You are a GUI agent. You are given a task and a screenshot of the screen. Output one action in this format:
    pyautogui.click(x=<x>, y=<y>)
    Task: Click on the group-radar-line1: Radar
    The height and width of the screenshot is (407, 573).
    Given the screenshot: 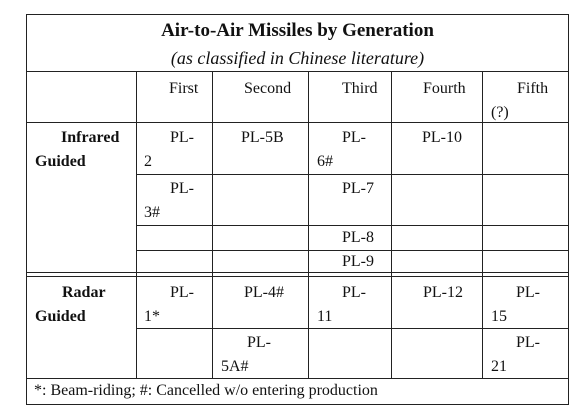 What is the action you would take?
    pyautogui.click(x=84, y=292)
    